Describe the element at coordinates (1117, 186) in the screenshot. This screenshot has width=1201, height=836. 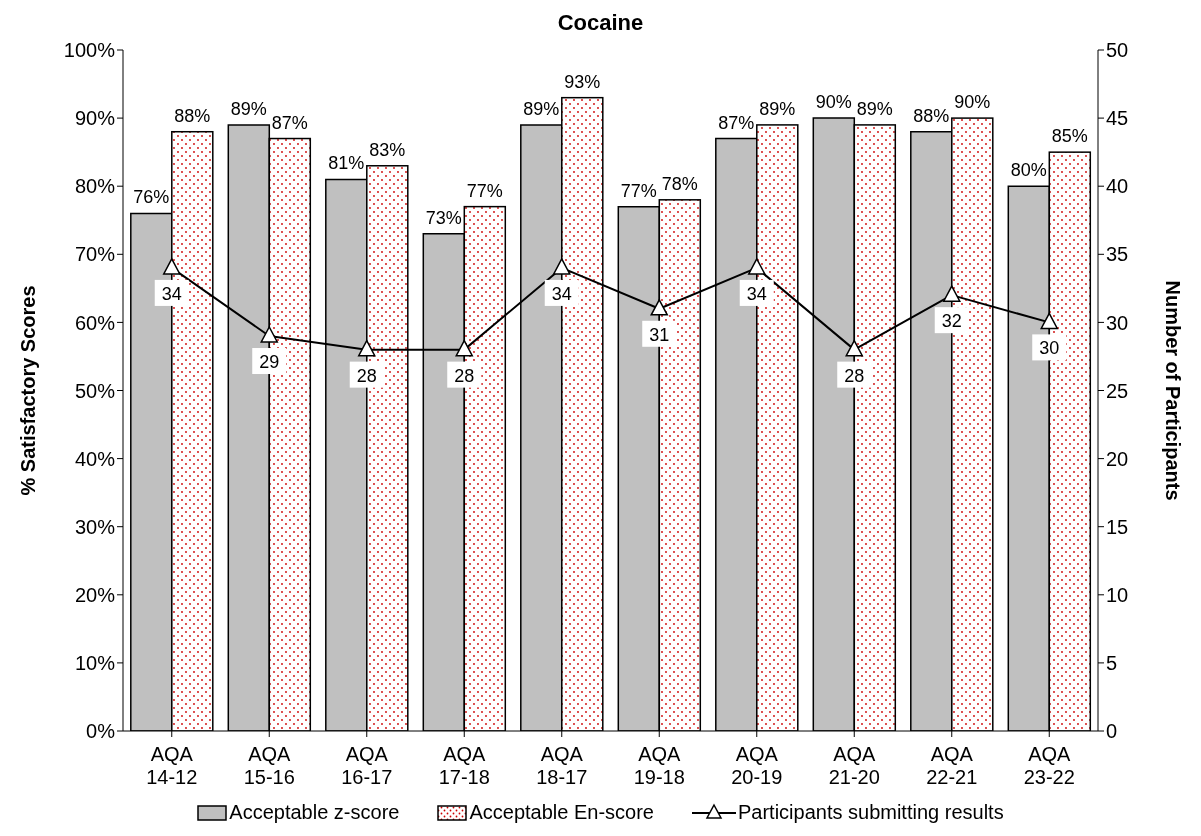
I see `y2-tick-label: 40` at that location.